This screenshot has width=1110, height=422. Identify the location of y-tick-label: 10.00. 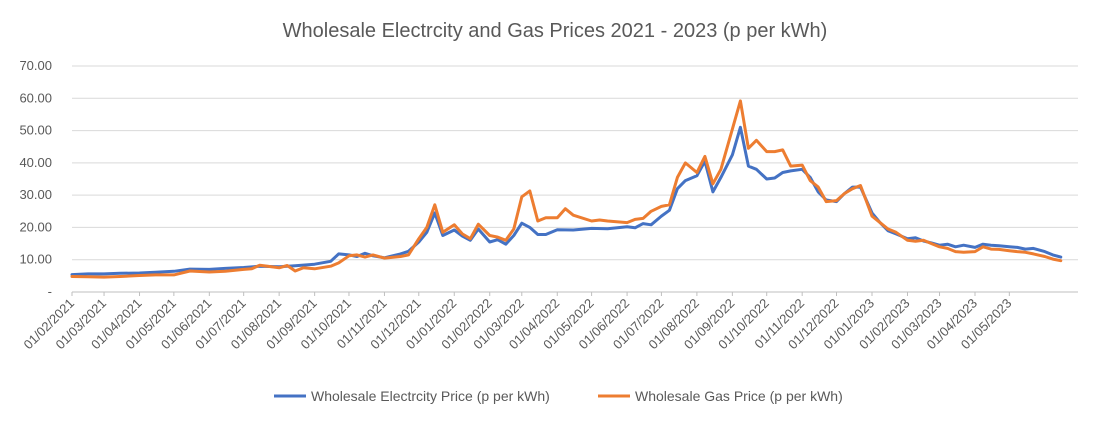
(35, 259).